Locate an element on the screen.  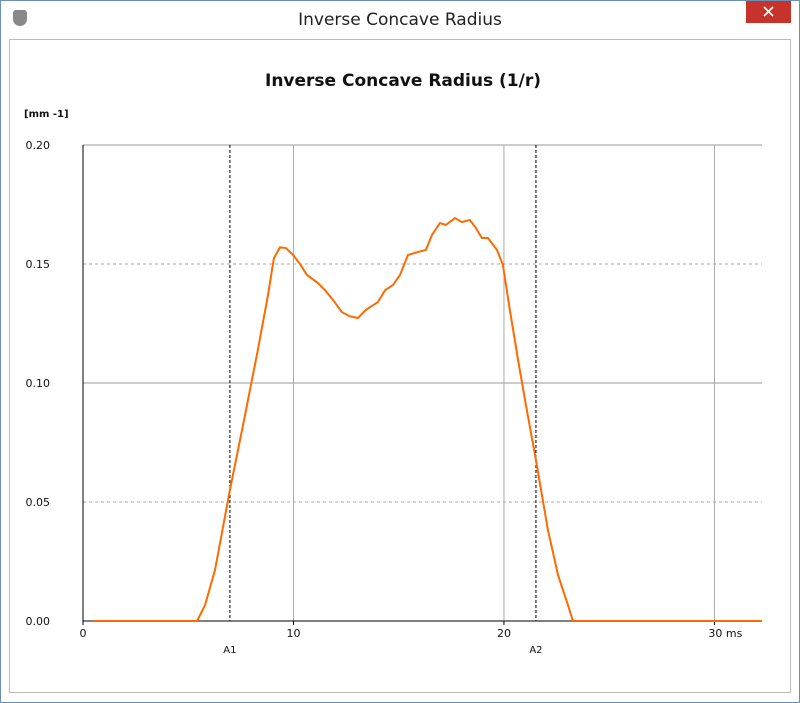
x-tick-label: 20 is located at coordinates (504, 633).